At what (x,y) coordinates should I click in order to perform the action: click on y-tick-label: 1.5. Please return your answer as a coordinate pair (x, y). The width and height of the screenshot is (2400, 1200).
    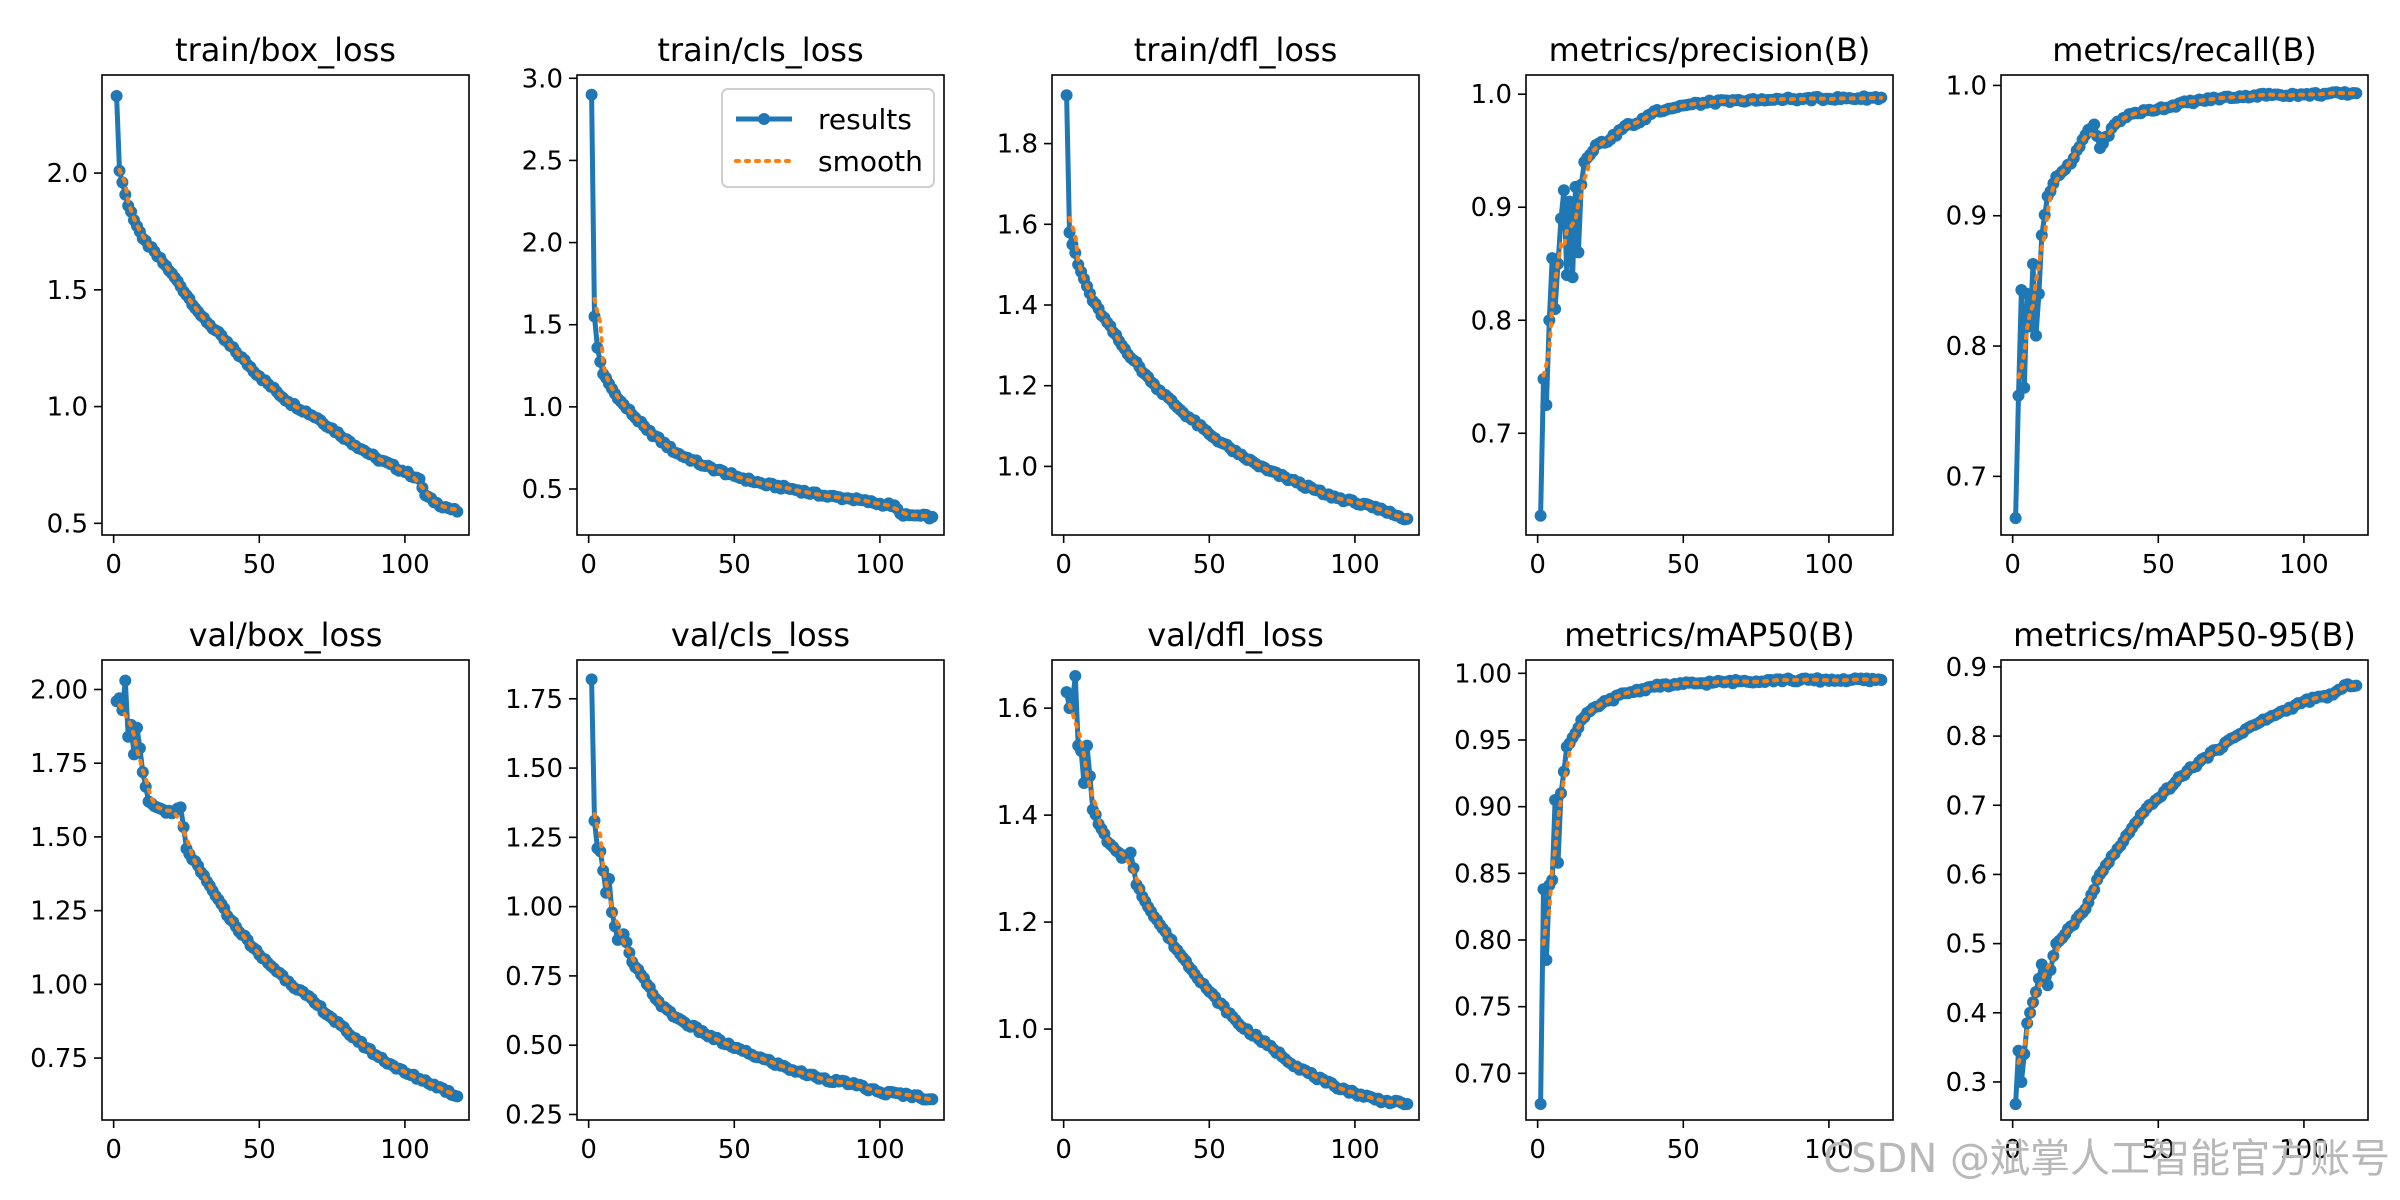
    Looking at the image, I should click on (67, 291).